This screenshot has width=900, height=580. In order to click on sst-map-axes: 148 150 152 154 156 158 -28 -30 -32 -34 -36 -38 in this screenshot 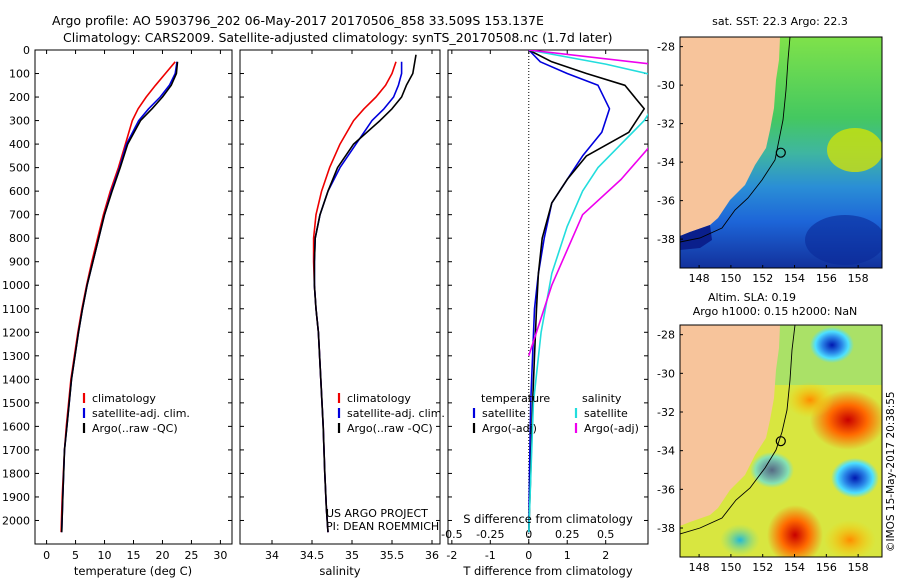, I will do `click(763, 163)`.